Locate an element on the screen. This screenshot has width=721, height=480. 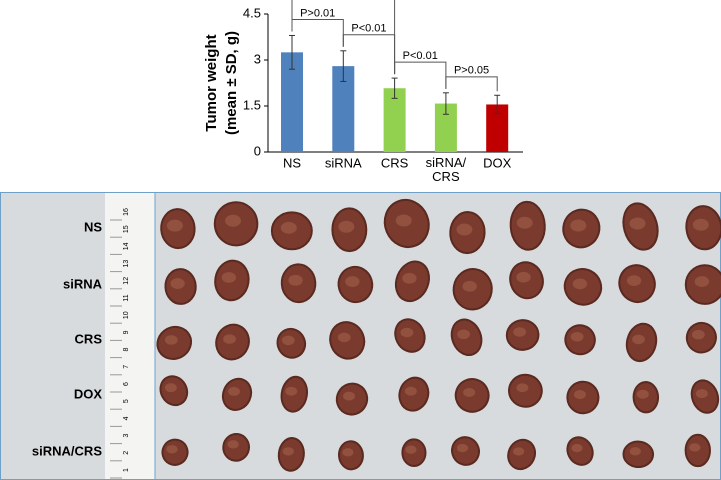
ruler-label: 4 is located at coordinates (126, 418).